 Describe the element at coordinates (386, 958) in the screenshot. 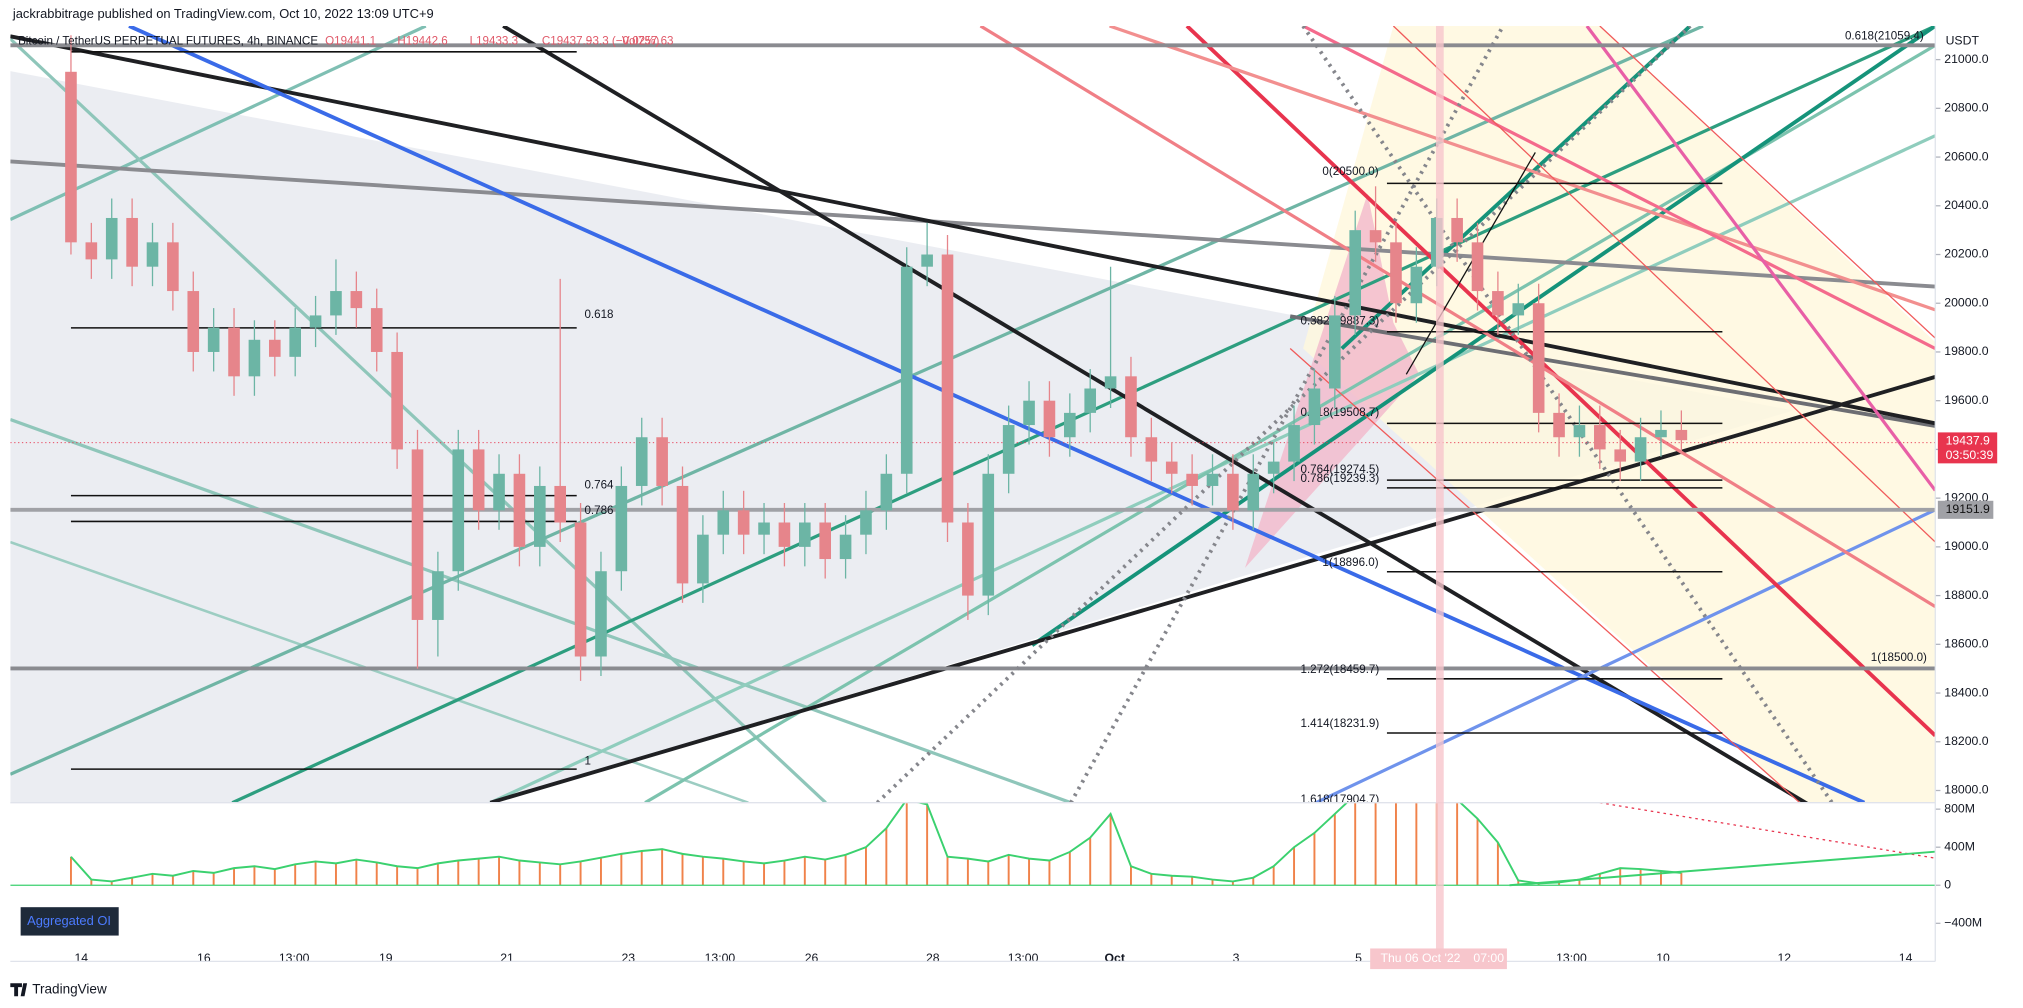

I see `x-tick-label: 19` at that location.